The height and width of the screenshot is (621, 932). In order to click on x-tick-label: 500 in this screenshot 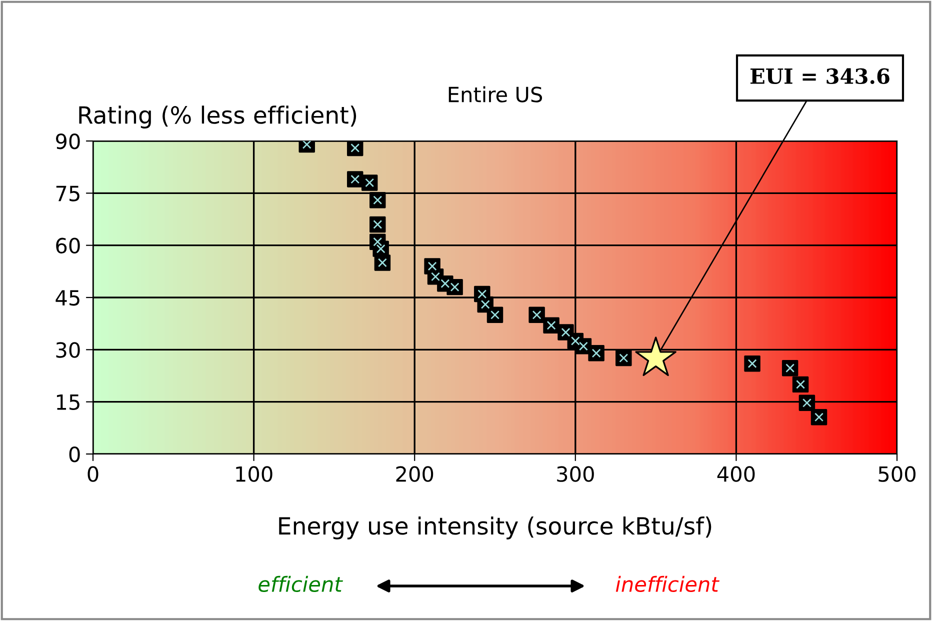, I will do `click(897, 474)`.